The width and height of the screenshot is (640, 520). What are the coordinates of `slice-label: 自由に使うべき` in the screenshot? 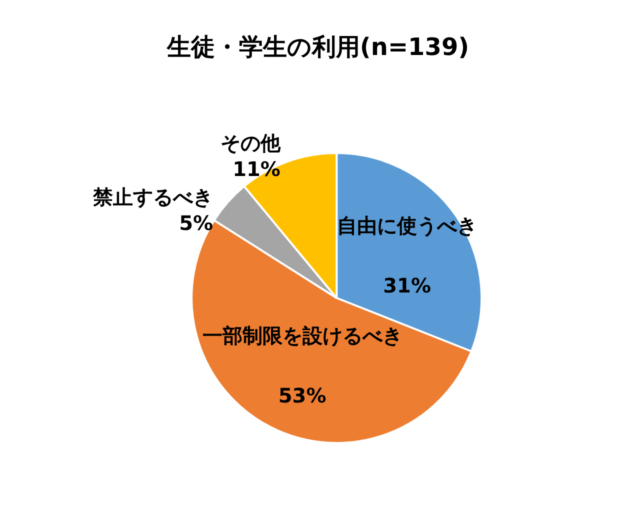 It's located at (407, 226).